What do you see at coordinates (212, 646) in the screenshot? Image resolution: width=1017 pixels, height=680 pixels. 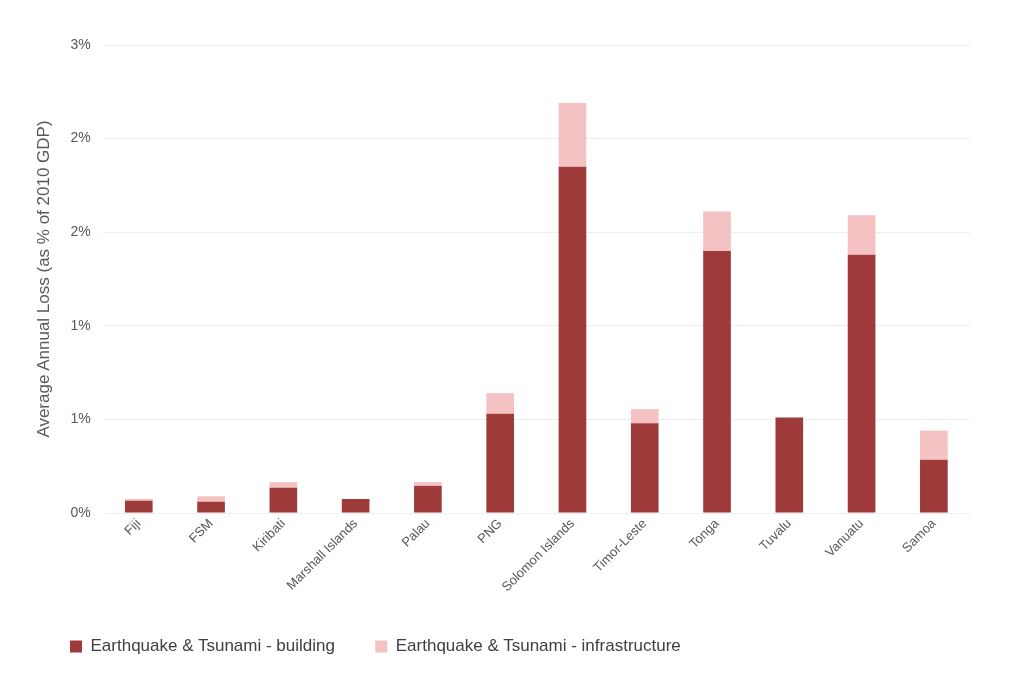 I see `legend-label: Earthquake & Tsunami - building` at bounding box center [212, 646].